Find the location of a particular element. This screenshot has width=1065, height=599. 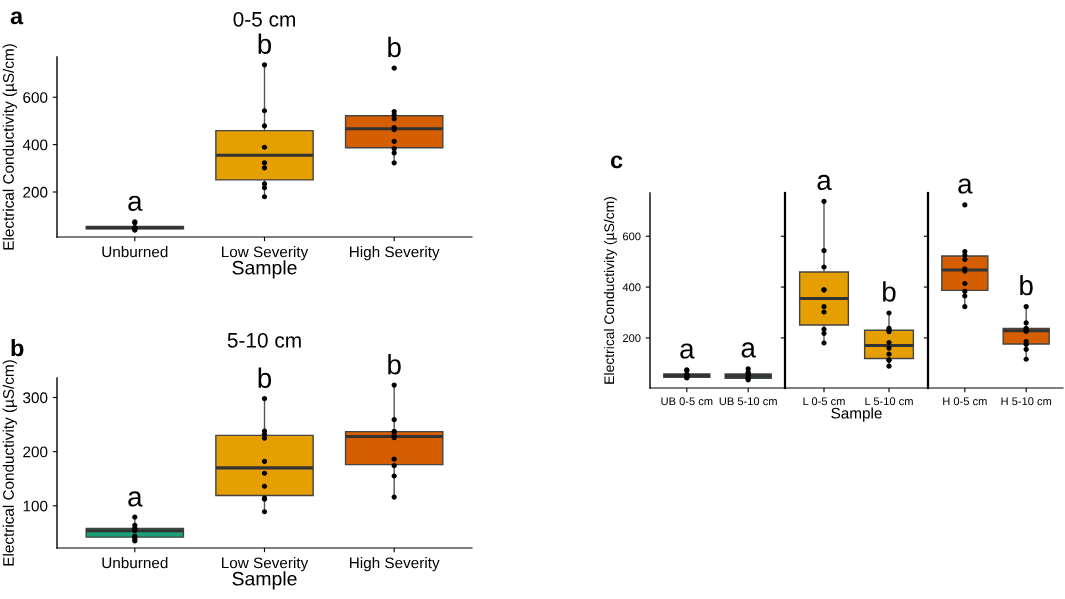

x-tick-label: UB 5-10 cm is located at coordinates (748, 401).